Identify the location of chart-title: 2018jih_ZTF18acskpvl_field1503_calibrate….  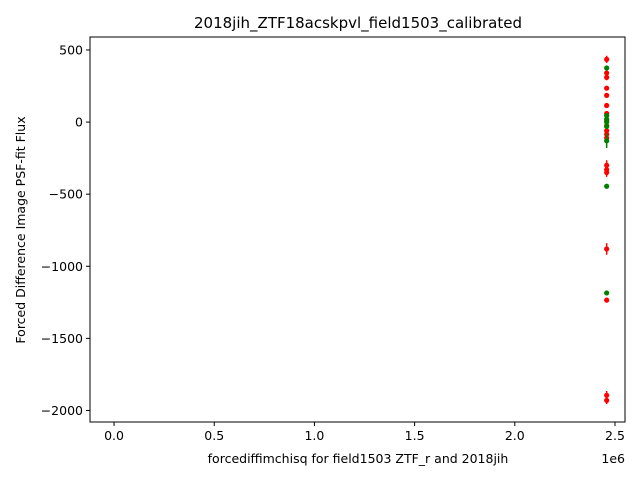
(358, 23).